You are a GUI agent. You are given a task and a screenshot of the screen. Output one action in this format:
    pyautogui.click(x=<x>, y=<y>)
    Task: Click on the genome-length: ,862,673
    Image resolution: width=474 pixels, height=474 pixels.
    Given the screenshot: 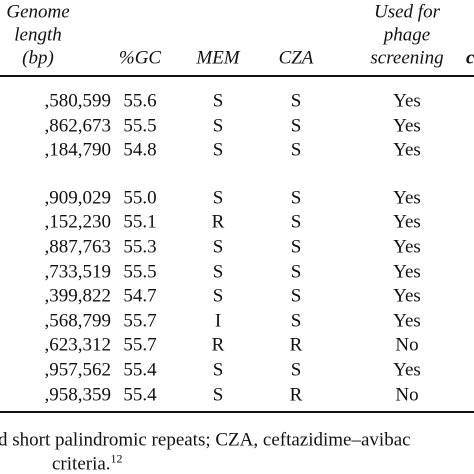 What is the action you would take?
    pyautogui.click(x=78, y=126)
    